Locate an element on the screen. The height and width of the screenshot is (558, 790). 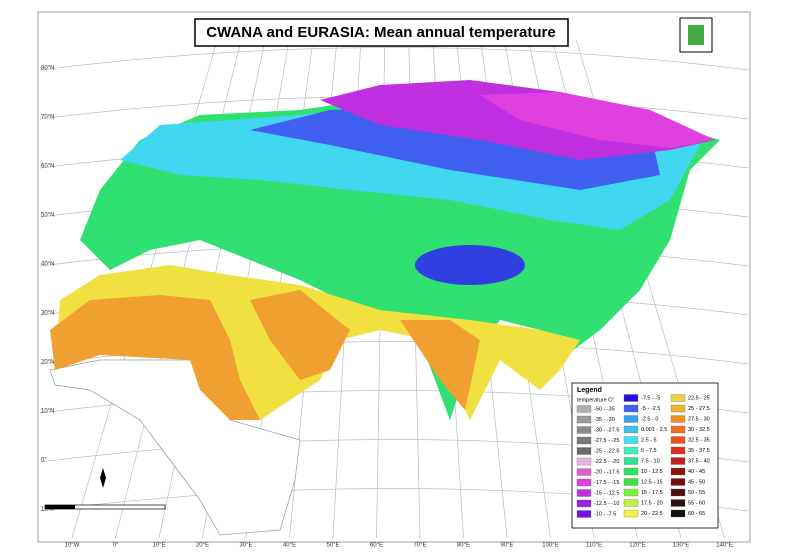
legend-label: -30 - -27.5 is located at coordinates (606, 430).